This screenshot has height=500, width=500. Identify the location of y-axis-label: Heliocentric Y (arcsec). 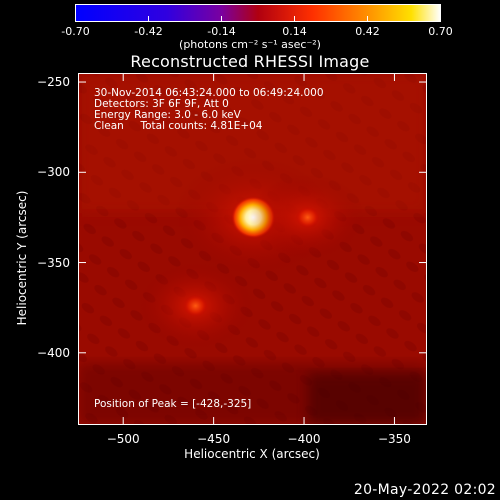
(22, 258).